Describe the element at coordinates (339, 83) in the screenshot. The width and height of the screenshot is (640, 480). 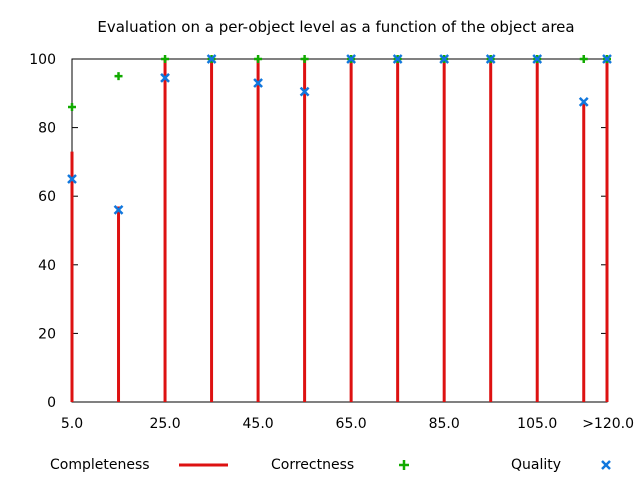
I see `correctness-series` at that location.